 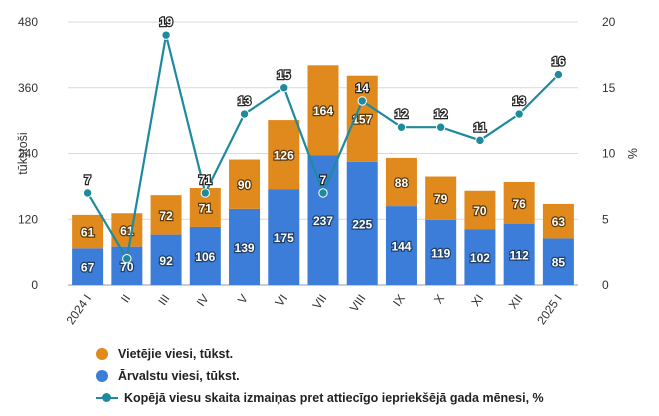 I want to click on y-tick-label-left: 120, so click(x=28, y=219).